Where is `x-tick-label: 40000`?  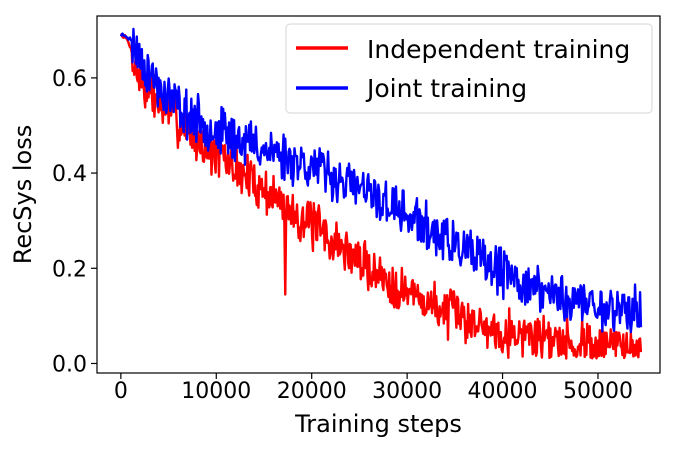 x-tick-label: 40000 is located at coordinates (503, 391).